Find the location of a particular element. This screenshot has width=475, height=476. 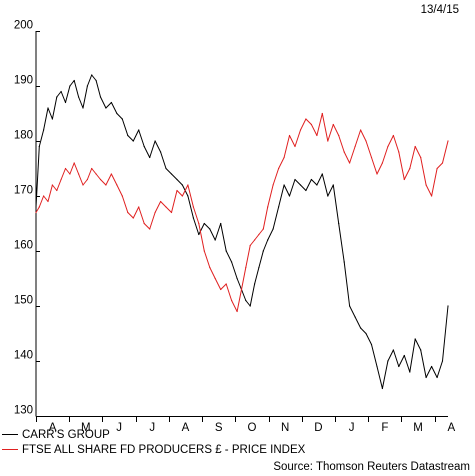

y-tick-label: 170 is located at coordinates (23, 191).